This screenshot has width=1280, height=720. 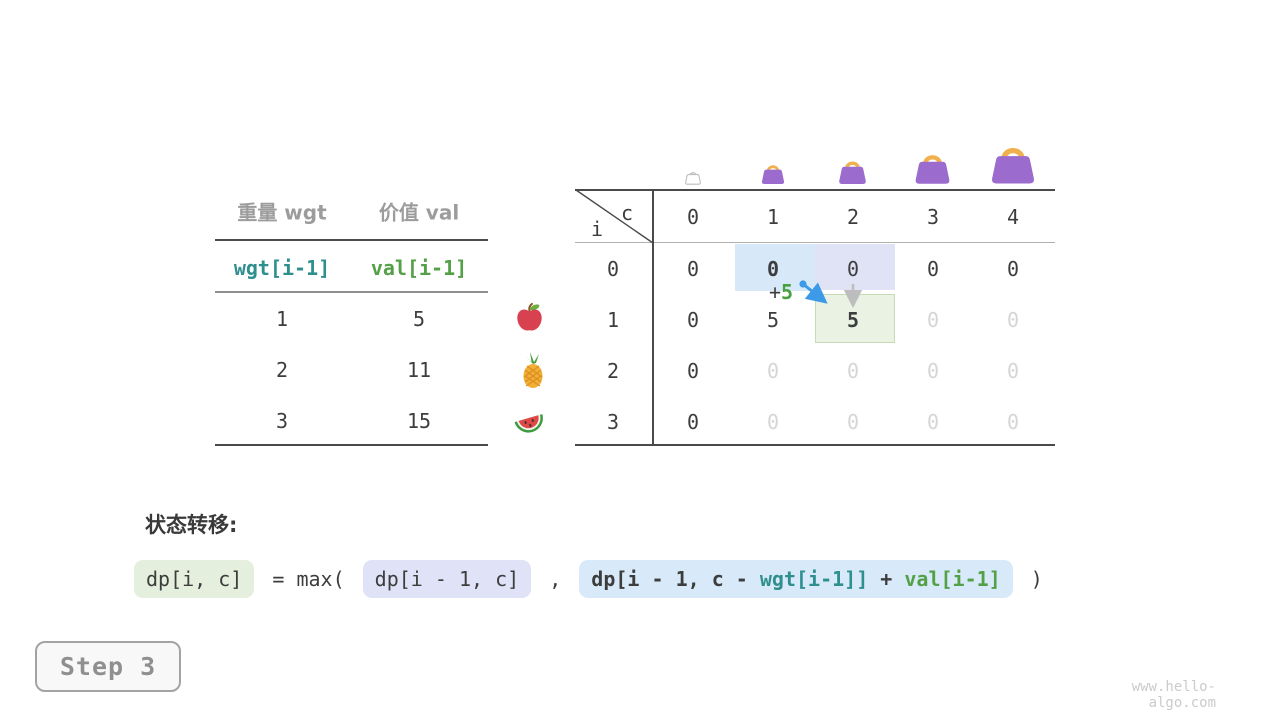 What do you see at coordinates (952, 579) in the screenshot?
I see `formula-arg2-val: val[i-1]` at bounding box center [952, 579].